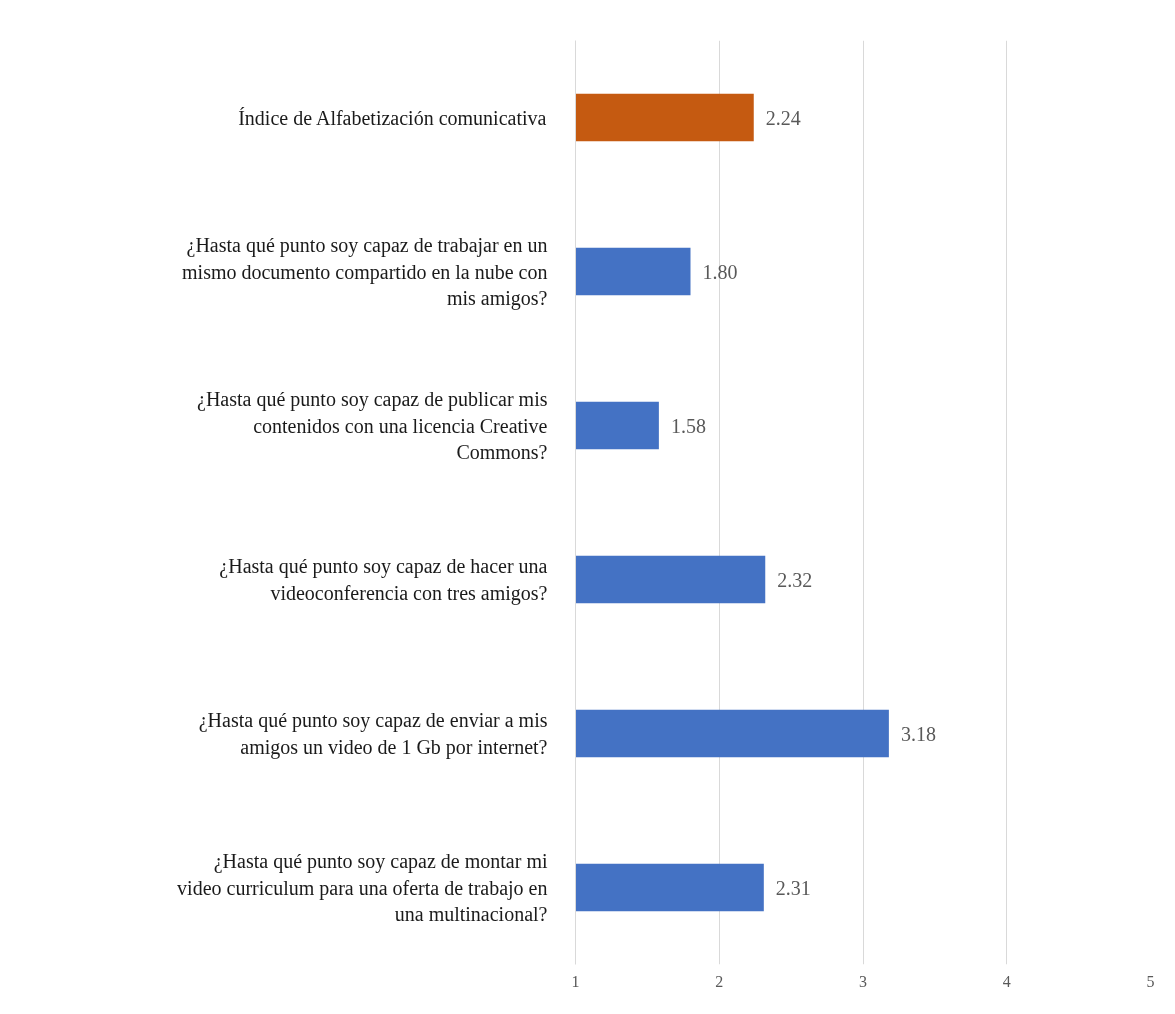 This screenshot has height=1014, width=1175. Describe the element at coordinates (720, 271) in the screenshot. I see `data-label: 1.80` at that location.